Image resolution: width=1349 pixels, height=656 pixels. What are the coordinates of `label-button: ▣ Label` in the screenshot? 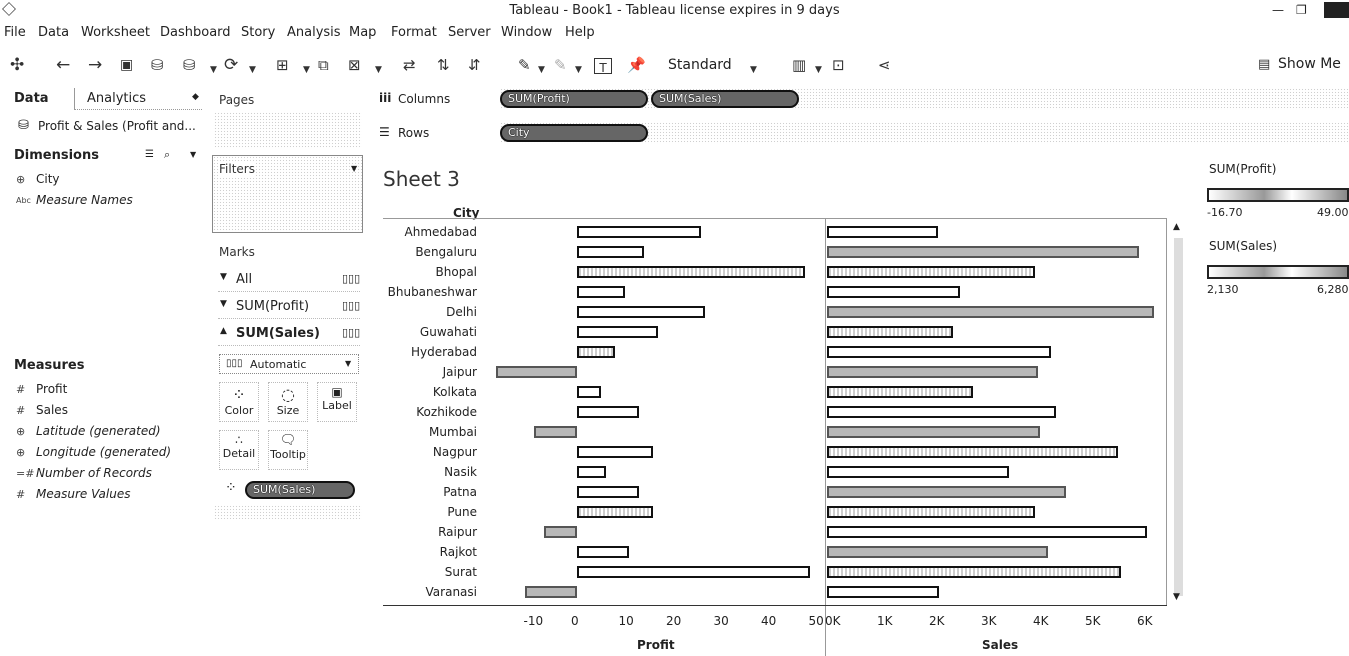 It's located at (337, 402).